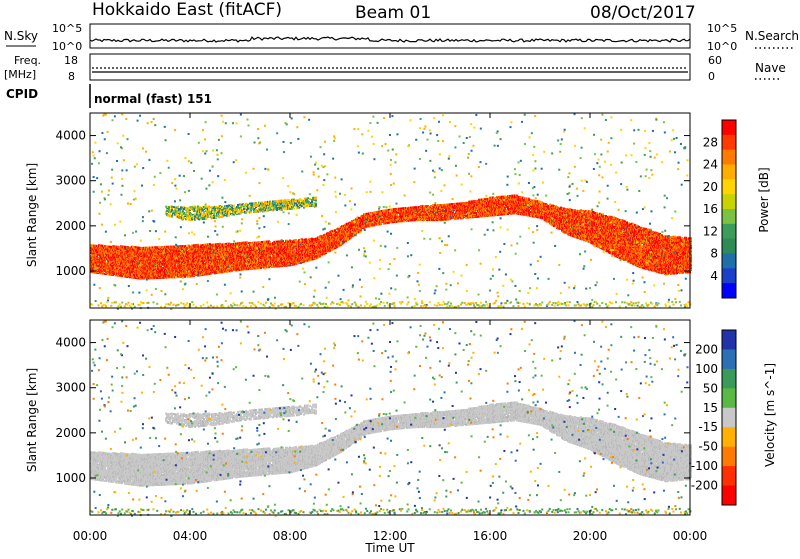 The width and height of the screenshot is (800, 559). What do you see at coordinates (67, 28) in the screenshot?
I see `nsky-top-tick: 10^5` at bounding box center [67, 28].